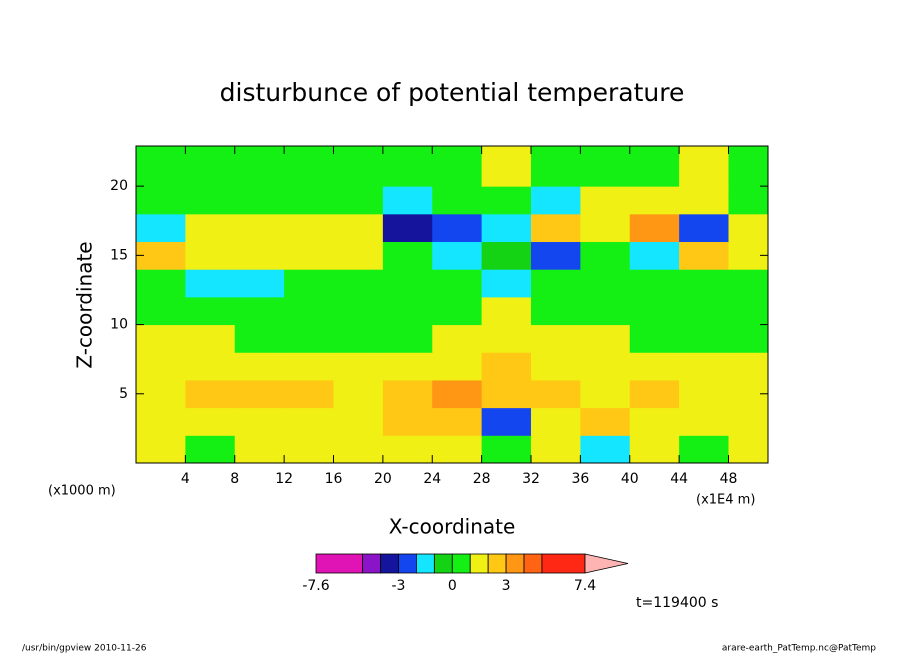 This screenshot has width=904, height=658. I want to click on footer-right: arare-earth_PatTemp.nc@PatTemp, so click(799, 649).